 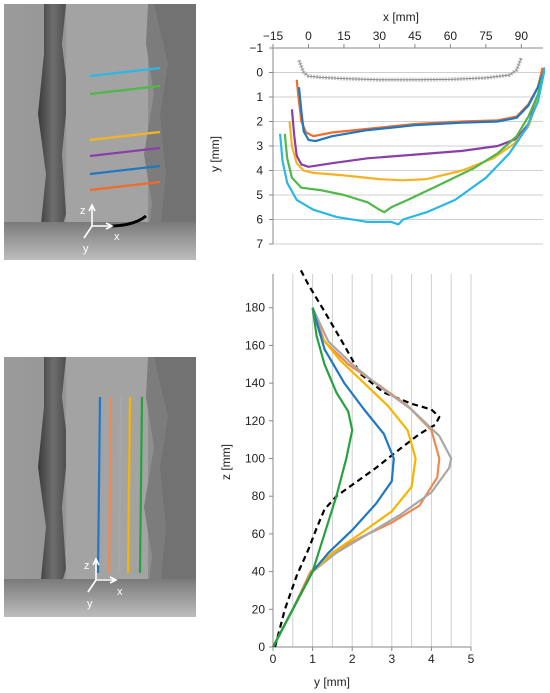 I want to click on y-axis-label: z [mm], so click(x=226, y=462).